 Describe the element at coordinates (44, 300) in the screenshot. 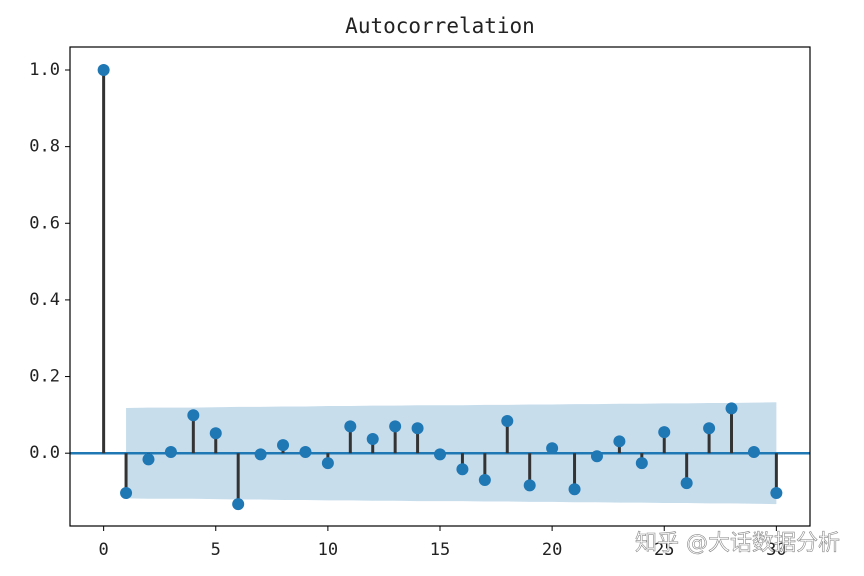

I see `y-tick-label: 0.4` at that location.